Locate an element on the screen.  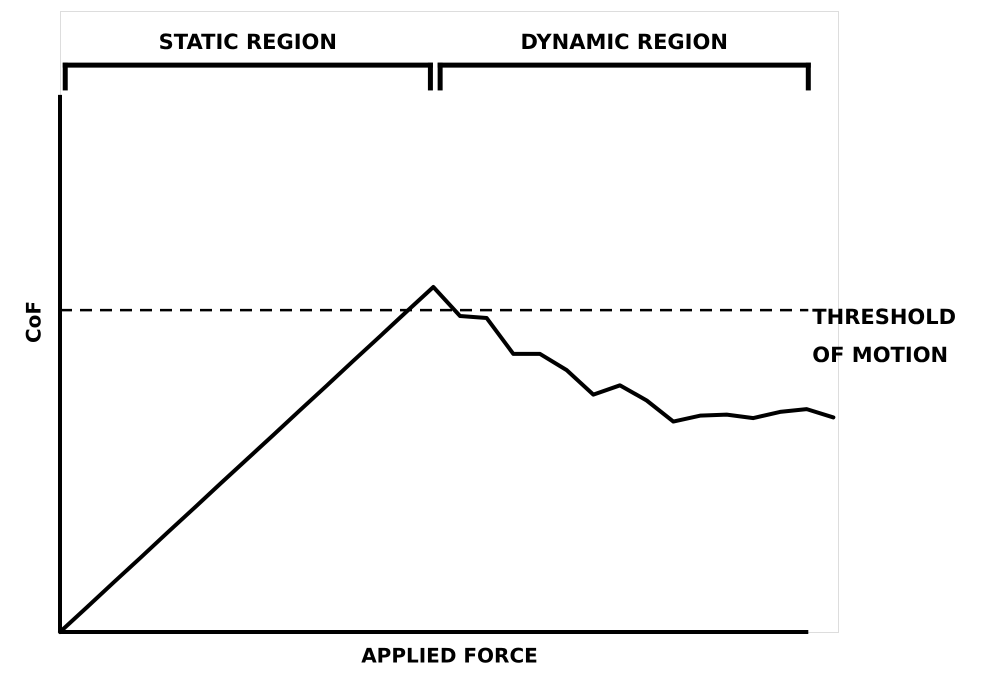
text: DYNAMIC REGION is located at coordinates (624, 42).